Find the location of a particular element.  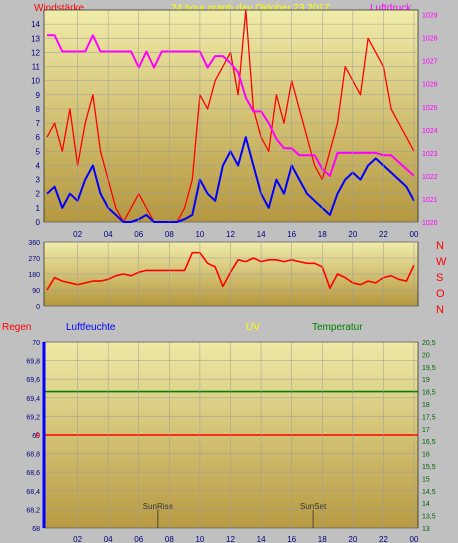

y-left-tick-label: 14 is located at coordinates (35, 24).